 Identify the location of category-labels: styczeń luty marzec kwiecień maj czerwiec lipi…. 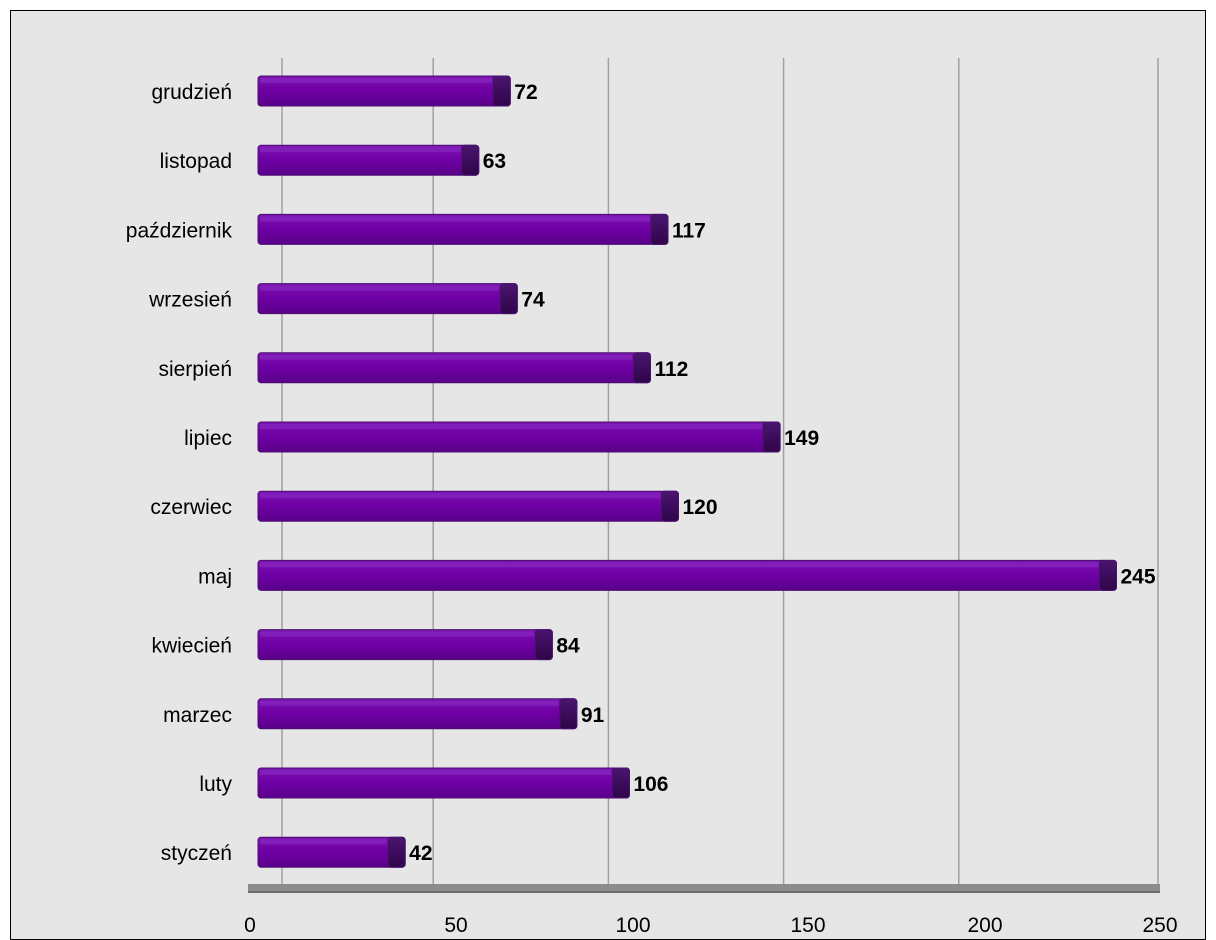
(179, 473).